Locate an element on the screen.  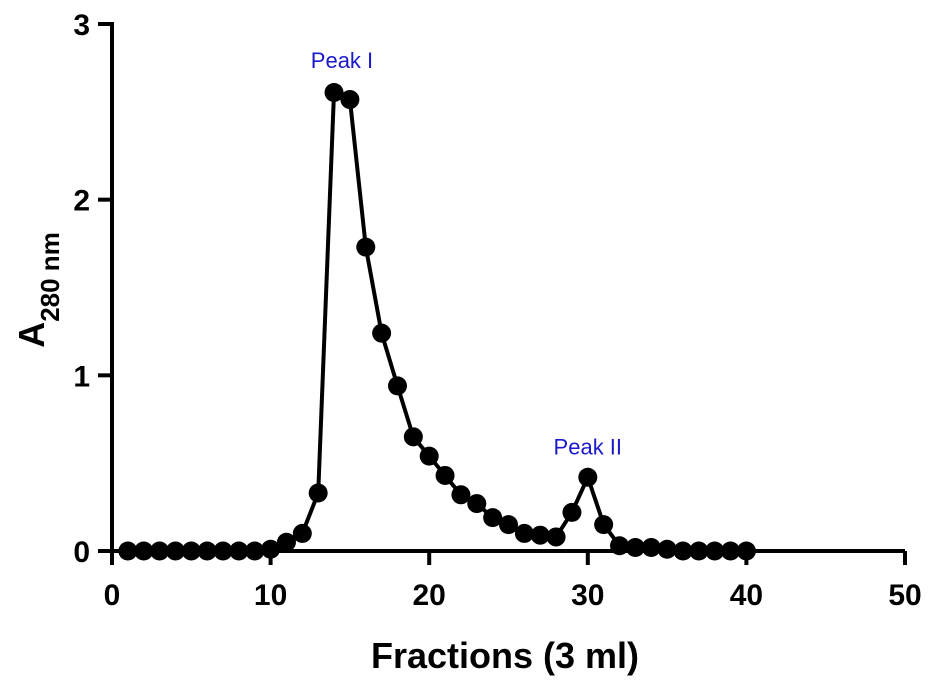
x-tick-label: 50 is located at coordinates (904, 595).